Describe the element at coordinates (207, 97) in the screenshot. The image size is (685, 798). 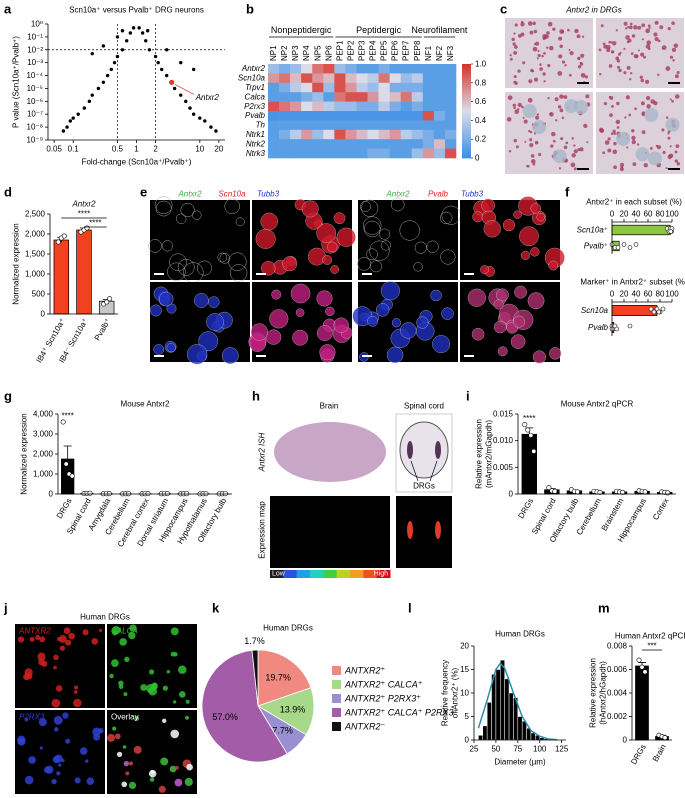
I see `annotation: Antxr2` at that location.